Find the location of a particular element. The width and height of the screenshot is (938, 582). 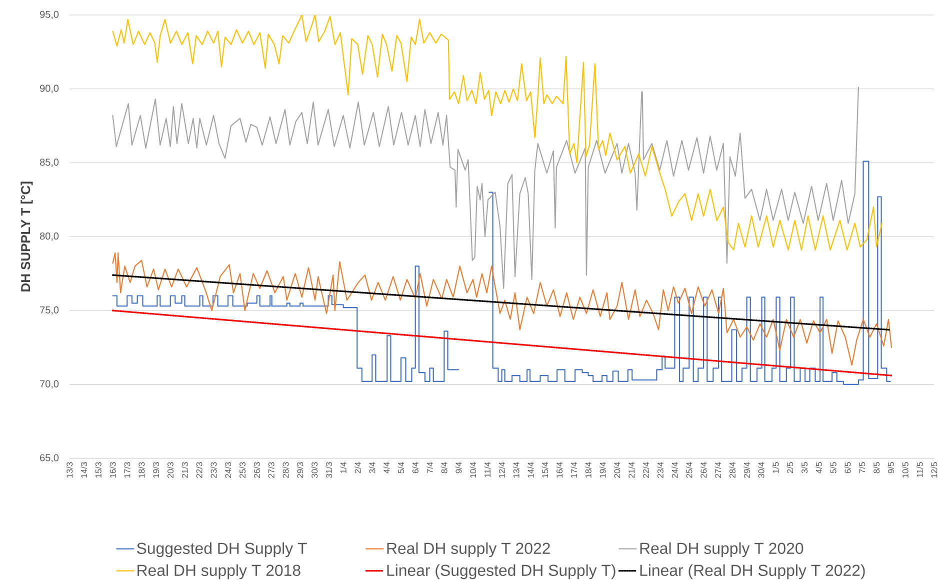

x-tick-label: 16/4 is located at coordinates (559, 470).